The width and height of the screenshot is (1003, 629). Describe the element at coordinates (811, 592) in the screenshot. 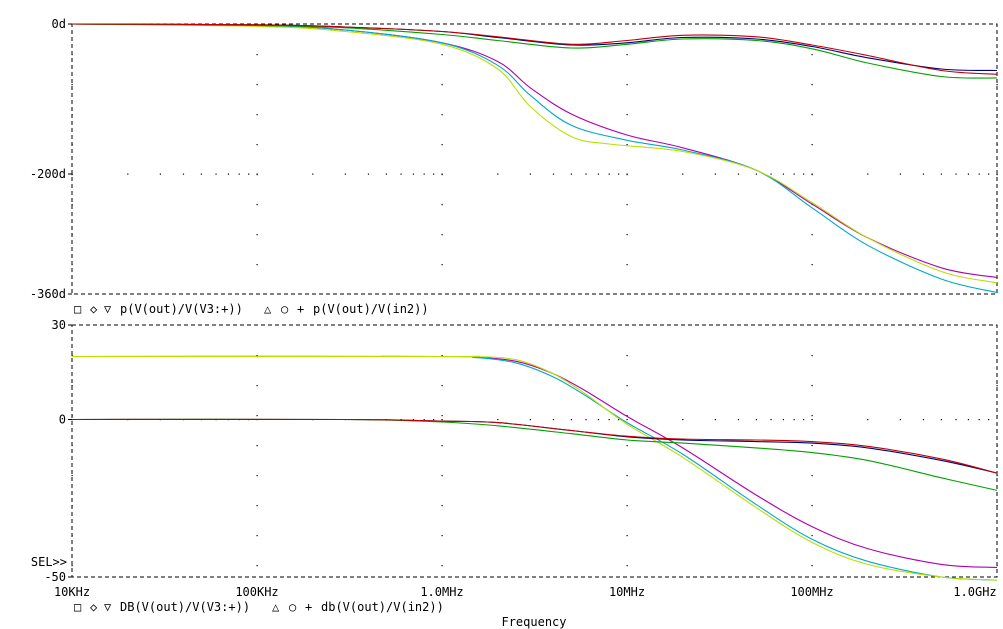

I see `xtick-label: 100MHz` at that location.